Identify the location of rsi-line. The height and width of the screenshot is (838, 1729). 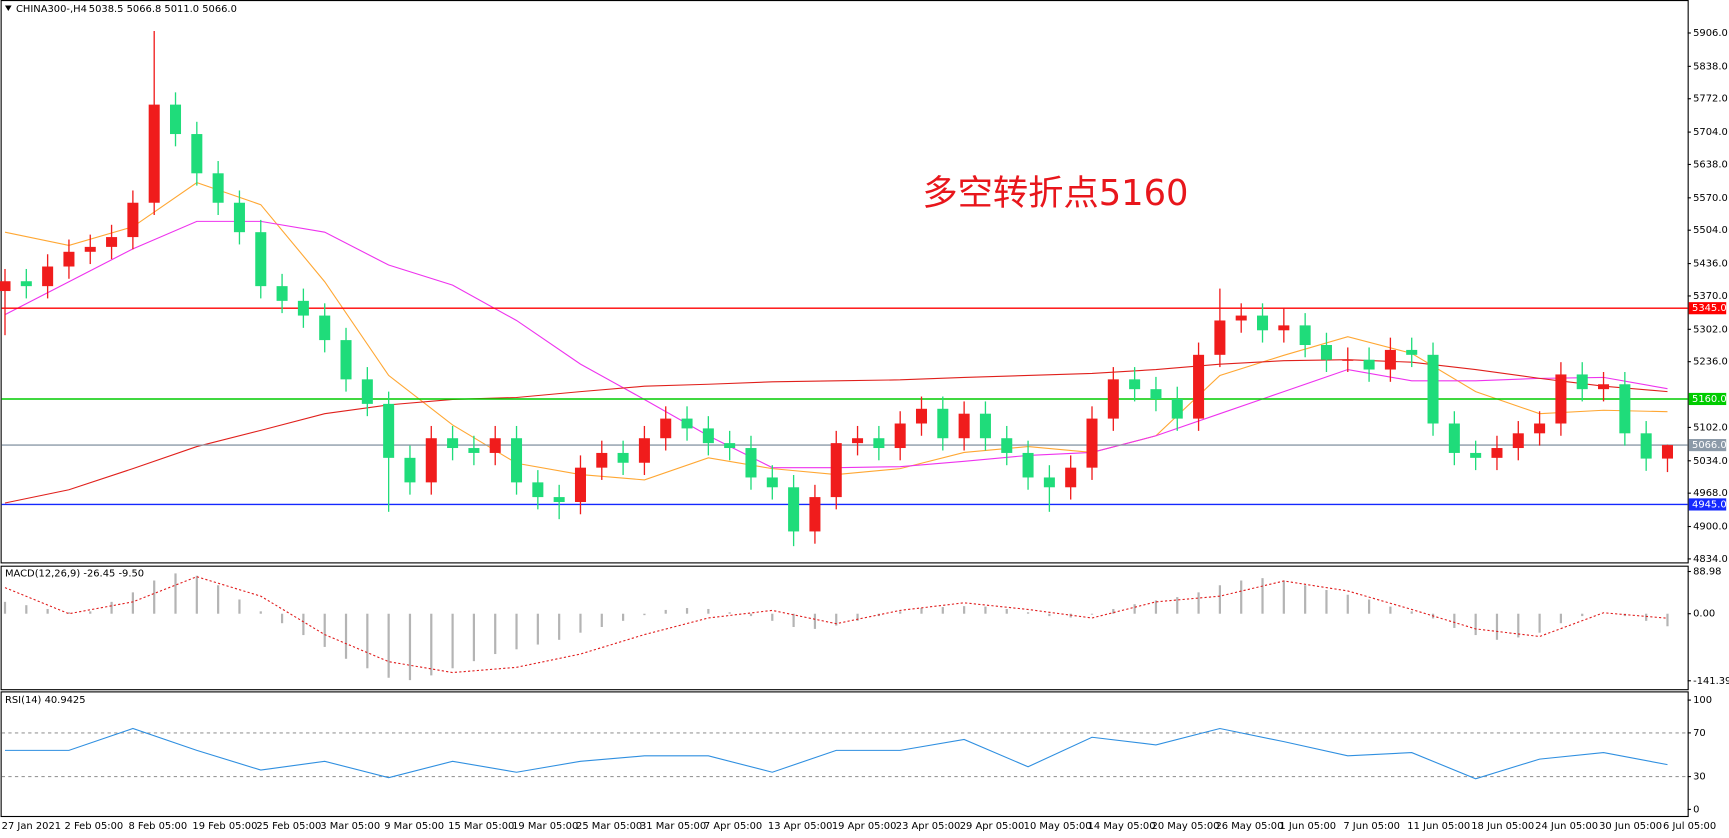
(836, 753).